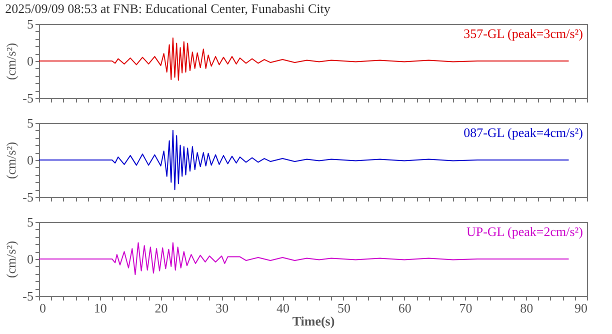 This screenshot has height=334, width=612. I want to click on x-tick-label: 70, so click(465, 308).